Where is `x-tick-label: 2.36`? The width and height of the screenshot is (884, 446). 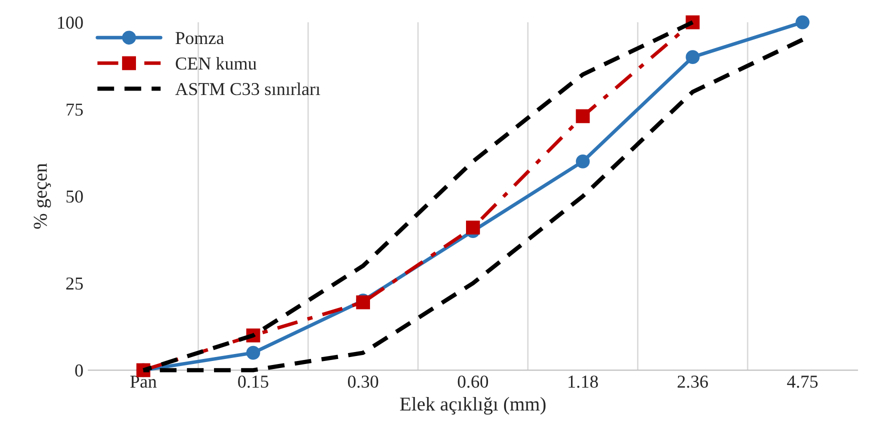
x-tick-label: 2.36 is located at coordinates (693, 382).